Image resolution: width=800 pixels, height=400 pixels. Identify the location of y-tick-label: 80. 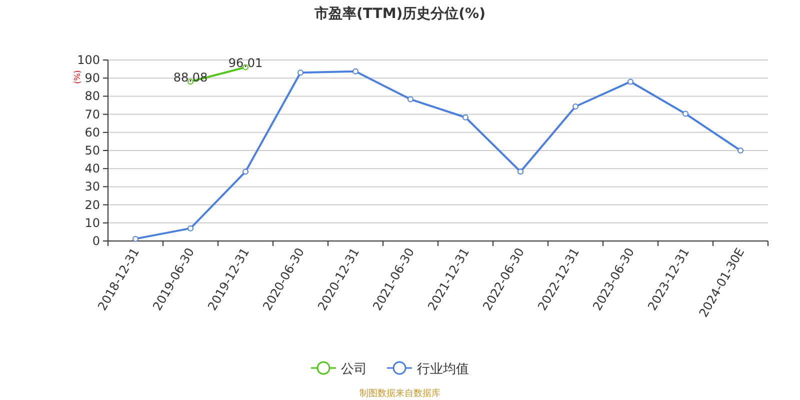
(92, 96).